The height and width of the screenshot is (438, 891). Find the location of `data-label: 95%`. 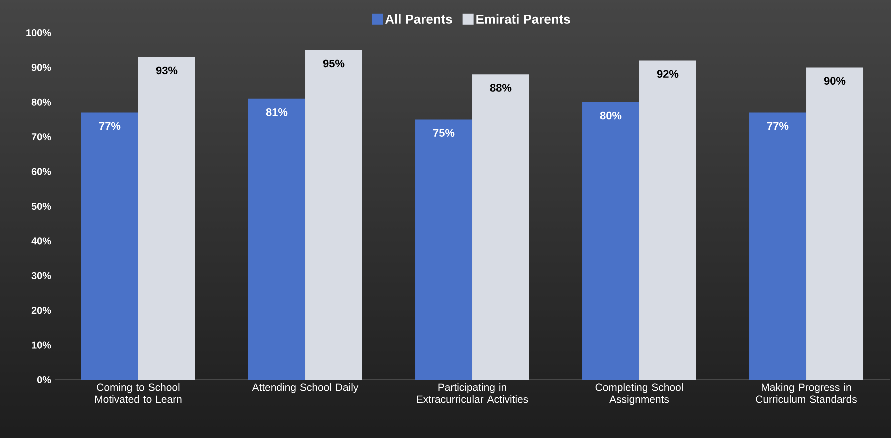

data-label: 95% is located at coordinates (334, 64).